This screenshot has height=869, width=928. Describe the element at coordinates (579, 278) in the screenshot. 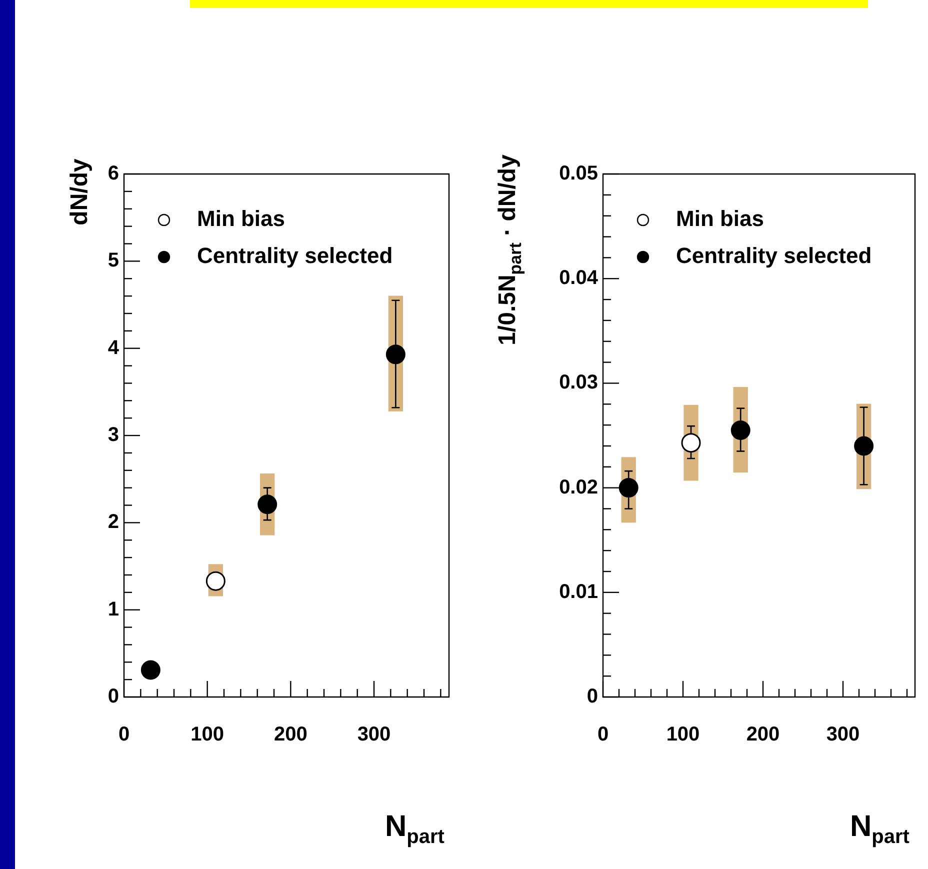

I see `y-tick-label: 0.04` at that location.